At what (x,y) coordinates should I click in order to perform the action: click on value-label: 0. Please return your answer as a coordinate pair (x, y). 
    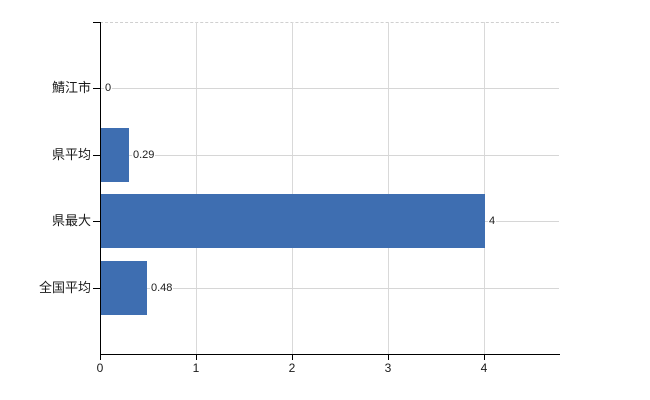
    Looking at the image, I should click on (108, 88).